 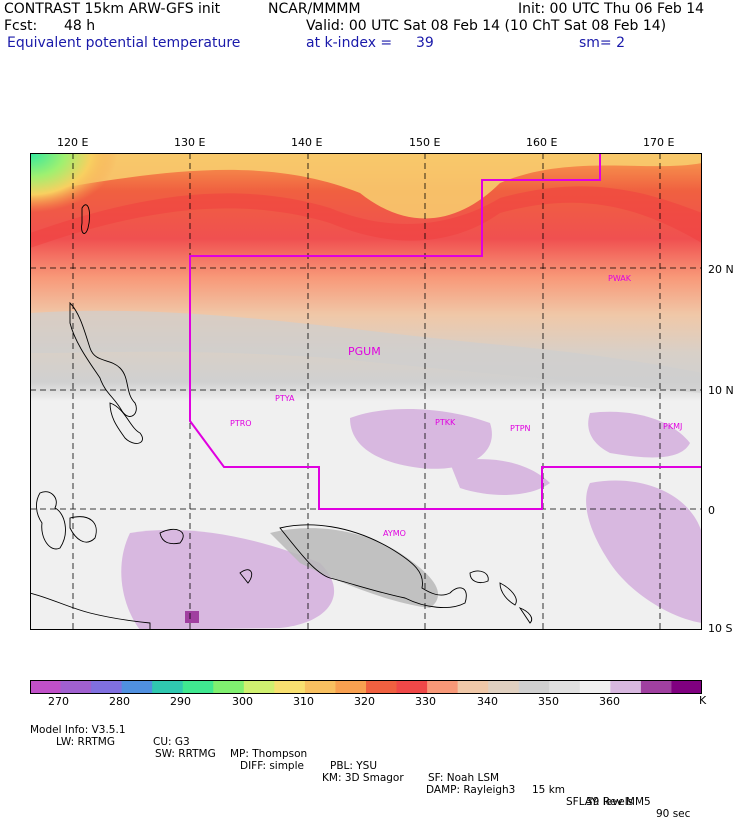 I want to click on info-damp: DAMP: Rayleigh3, so click(x=471, y=790).